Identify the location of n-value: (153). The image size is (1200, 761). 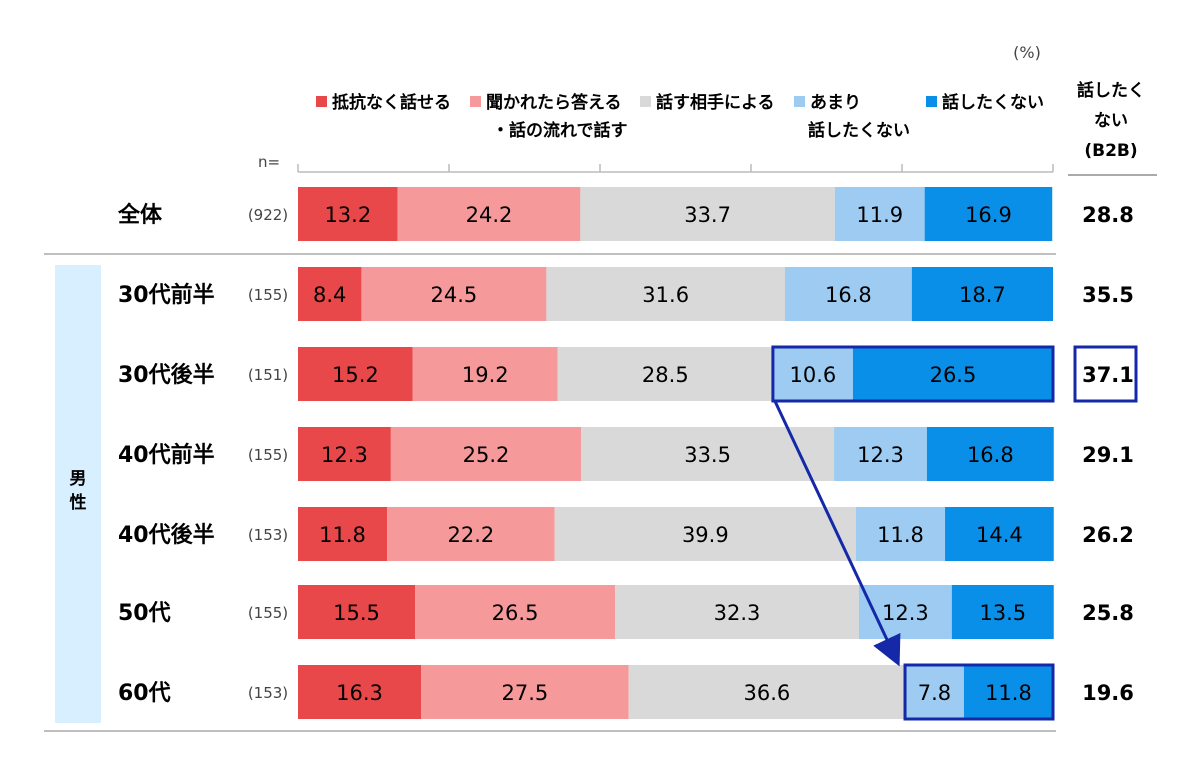
(268, 693).